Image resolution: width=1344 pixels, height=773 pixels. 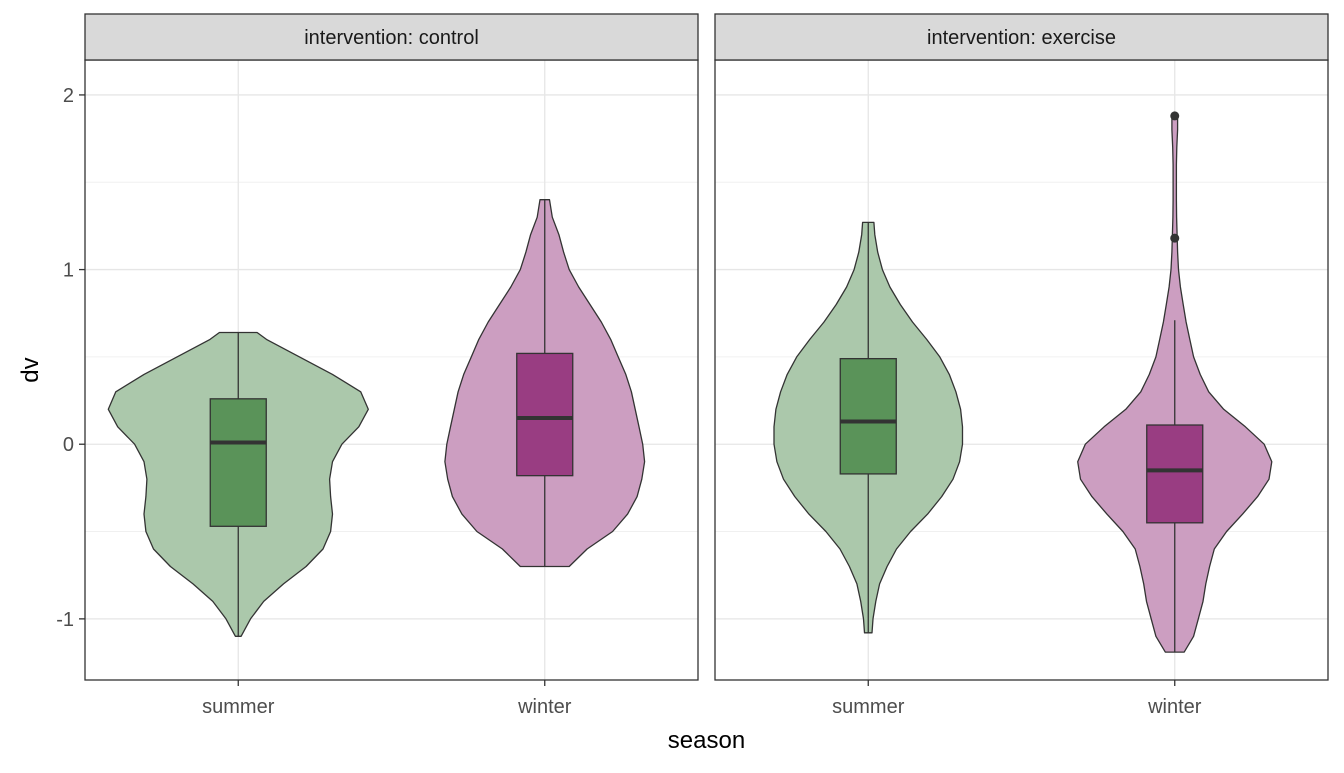 I want to click on facet-strip-label: intervention: exercise, so click(x=1021, y=38).